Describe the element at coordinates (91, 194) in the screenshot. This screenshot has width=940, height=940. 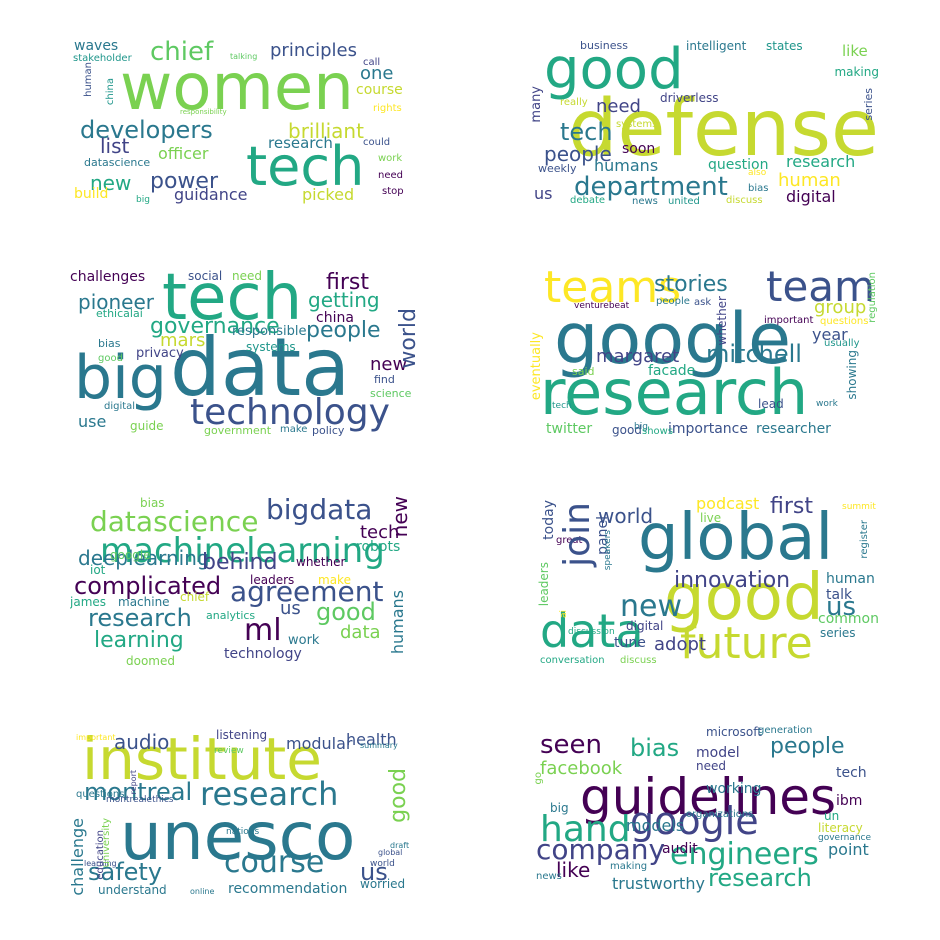
I see `cloud-word: build` at that location.